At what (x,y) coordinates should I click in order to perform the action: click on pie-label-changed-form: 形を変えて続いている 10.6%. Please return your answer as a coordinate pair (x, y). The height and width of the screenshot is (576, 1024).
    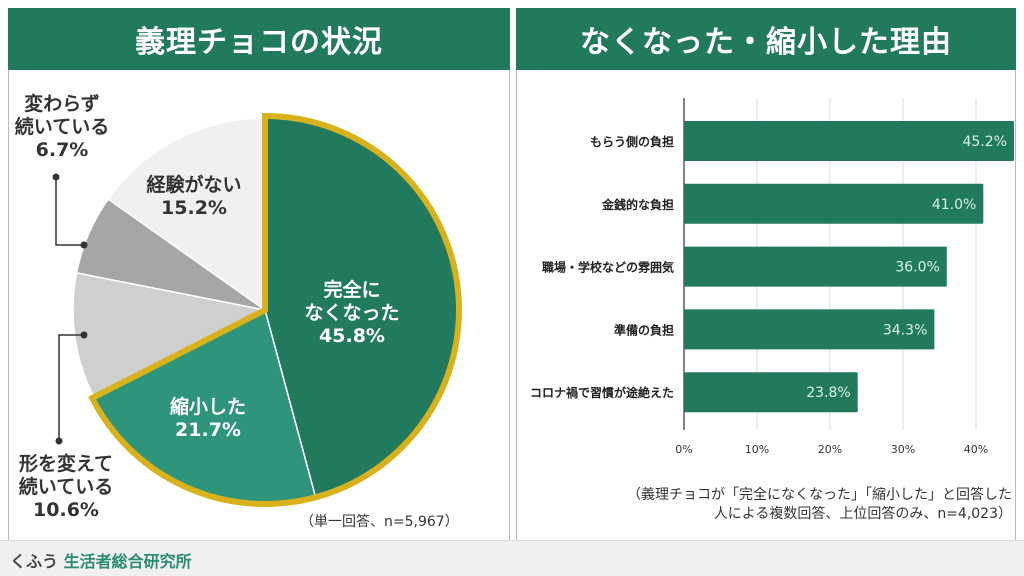
    Looking at the image, I should click on (66, 486).